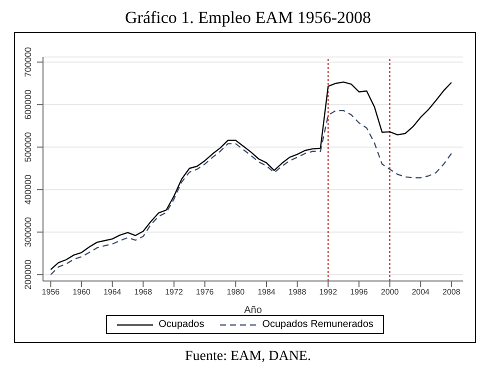 This screenshot has width=497, height=389. Describe the element at coordinates (390, 292) in the screenshot. I see `x-tick-label: 2000` at that location.